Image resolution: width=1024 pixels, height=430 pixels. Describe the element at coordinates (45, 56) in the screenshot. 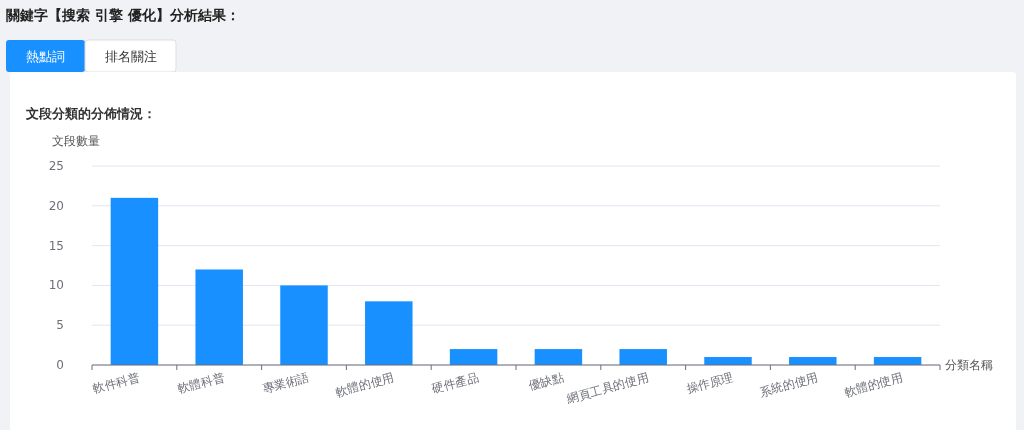

I see `text: 熱點詞` at that location.